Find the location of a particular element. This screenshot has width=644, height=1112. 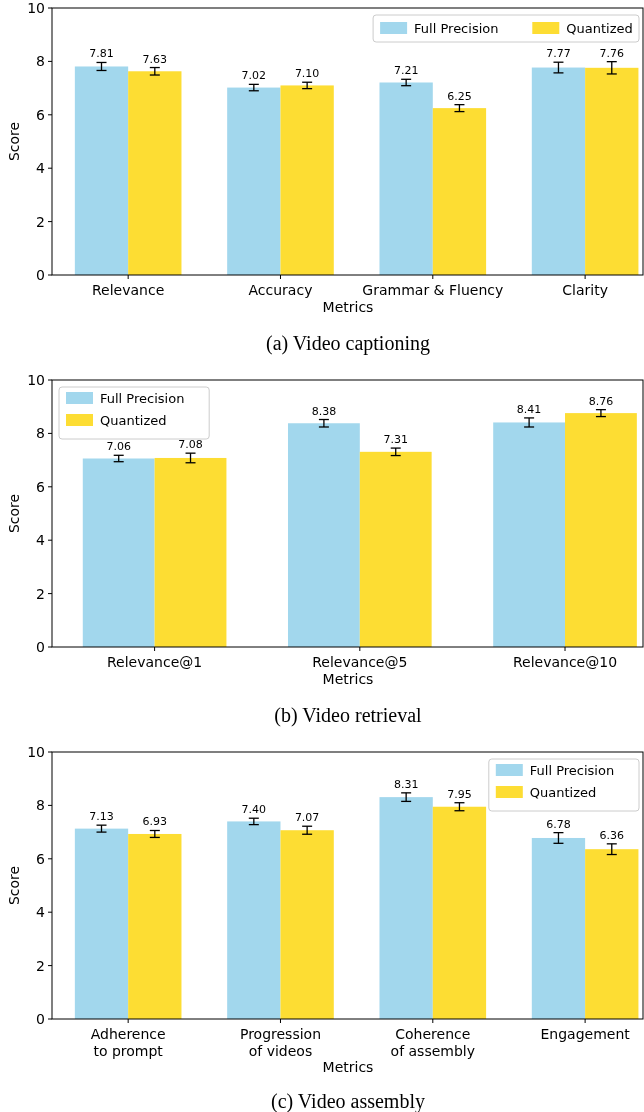

data-label: 8.38 is located at coordinates (324, 411).